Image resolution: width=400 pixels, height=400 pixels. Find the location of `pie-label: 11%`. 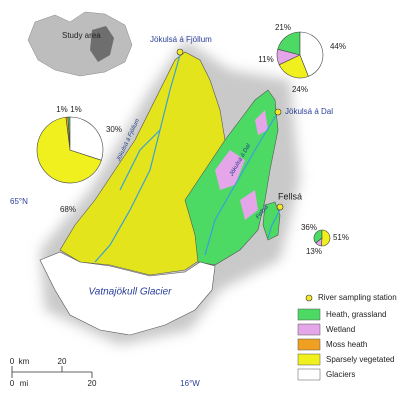

pie-label: 11% is located at coordinates (265, 59).